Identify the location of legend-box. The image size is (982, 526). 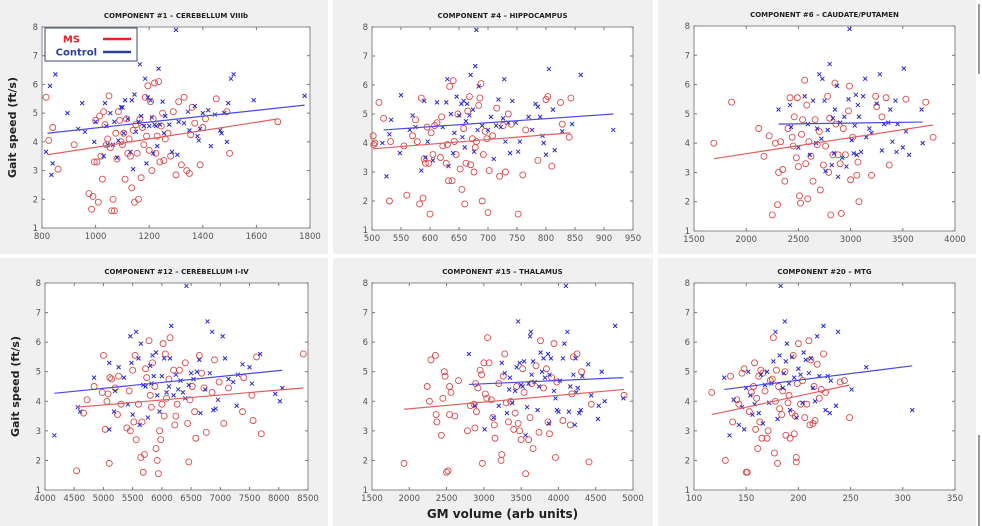
(91, 44).